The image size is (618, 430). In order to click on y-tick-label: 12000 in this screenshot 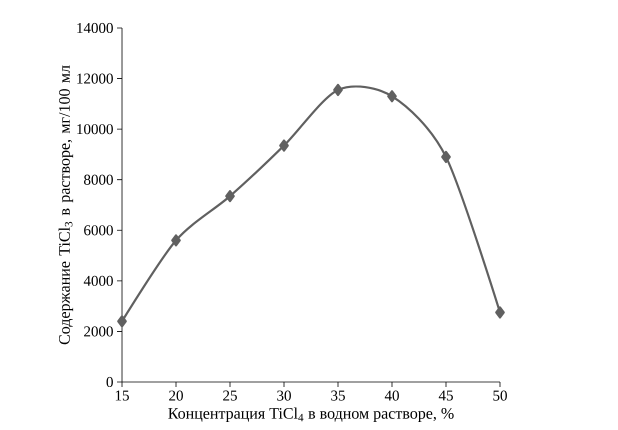, I will do `click(95, 79)`.